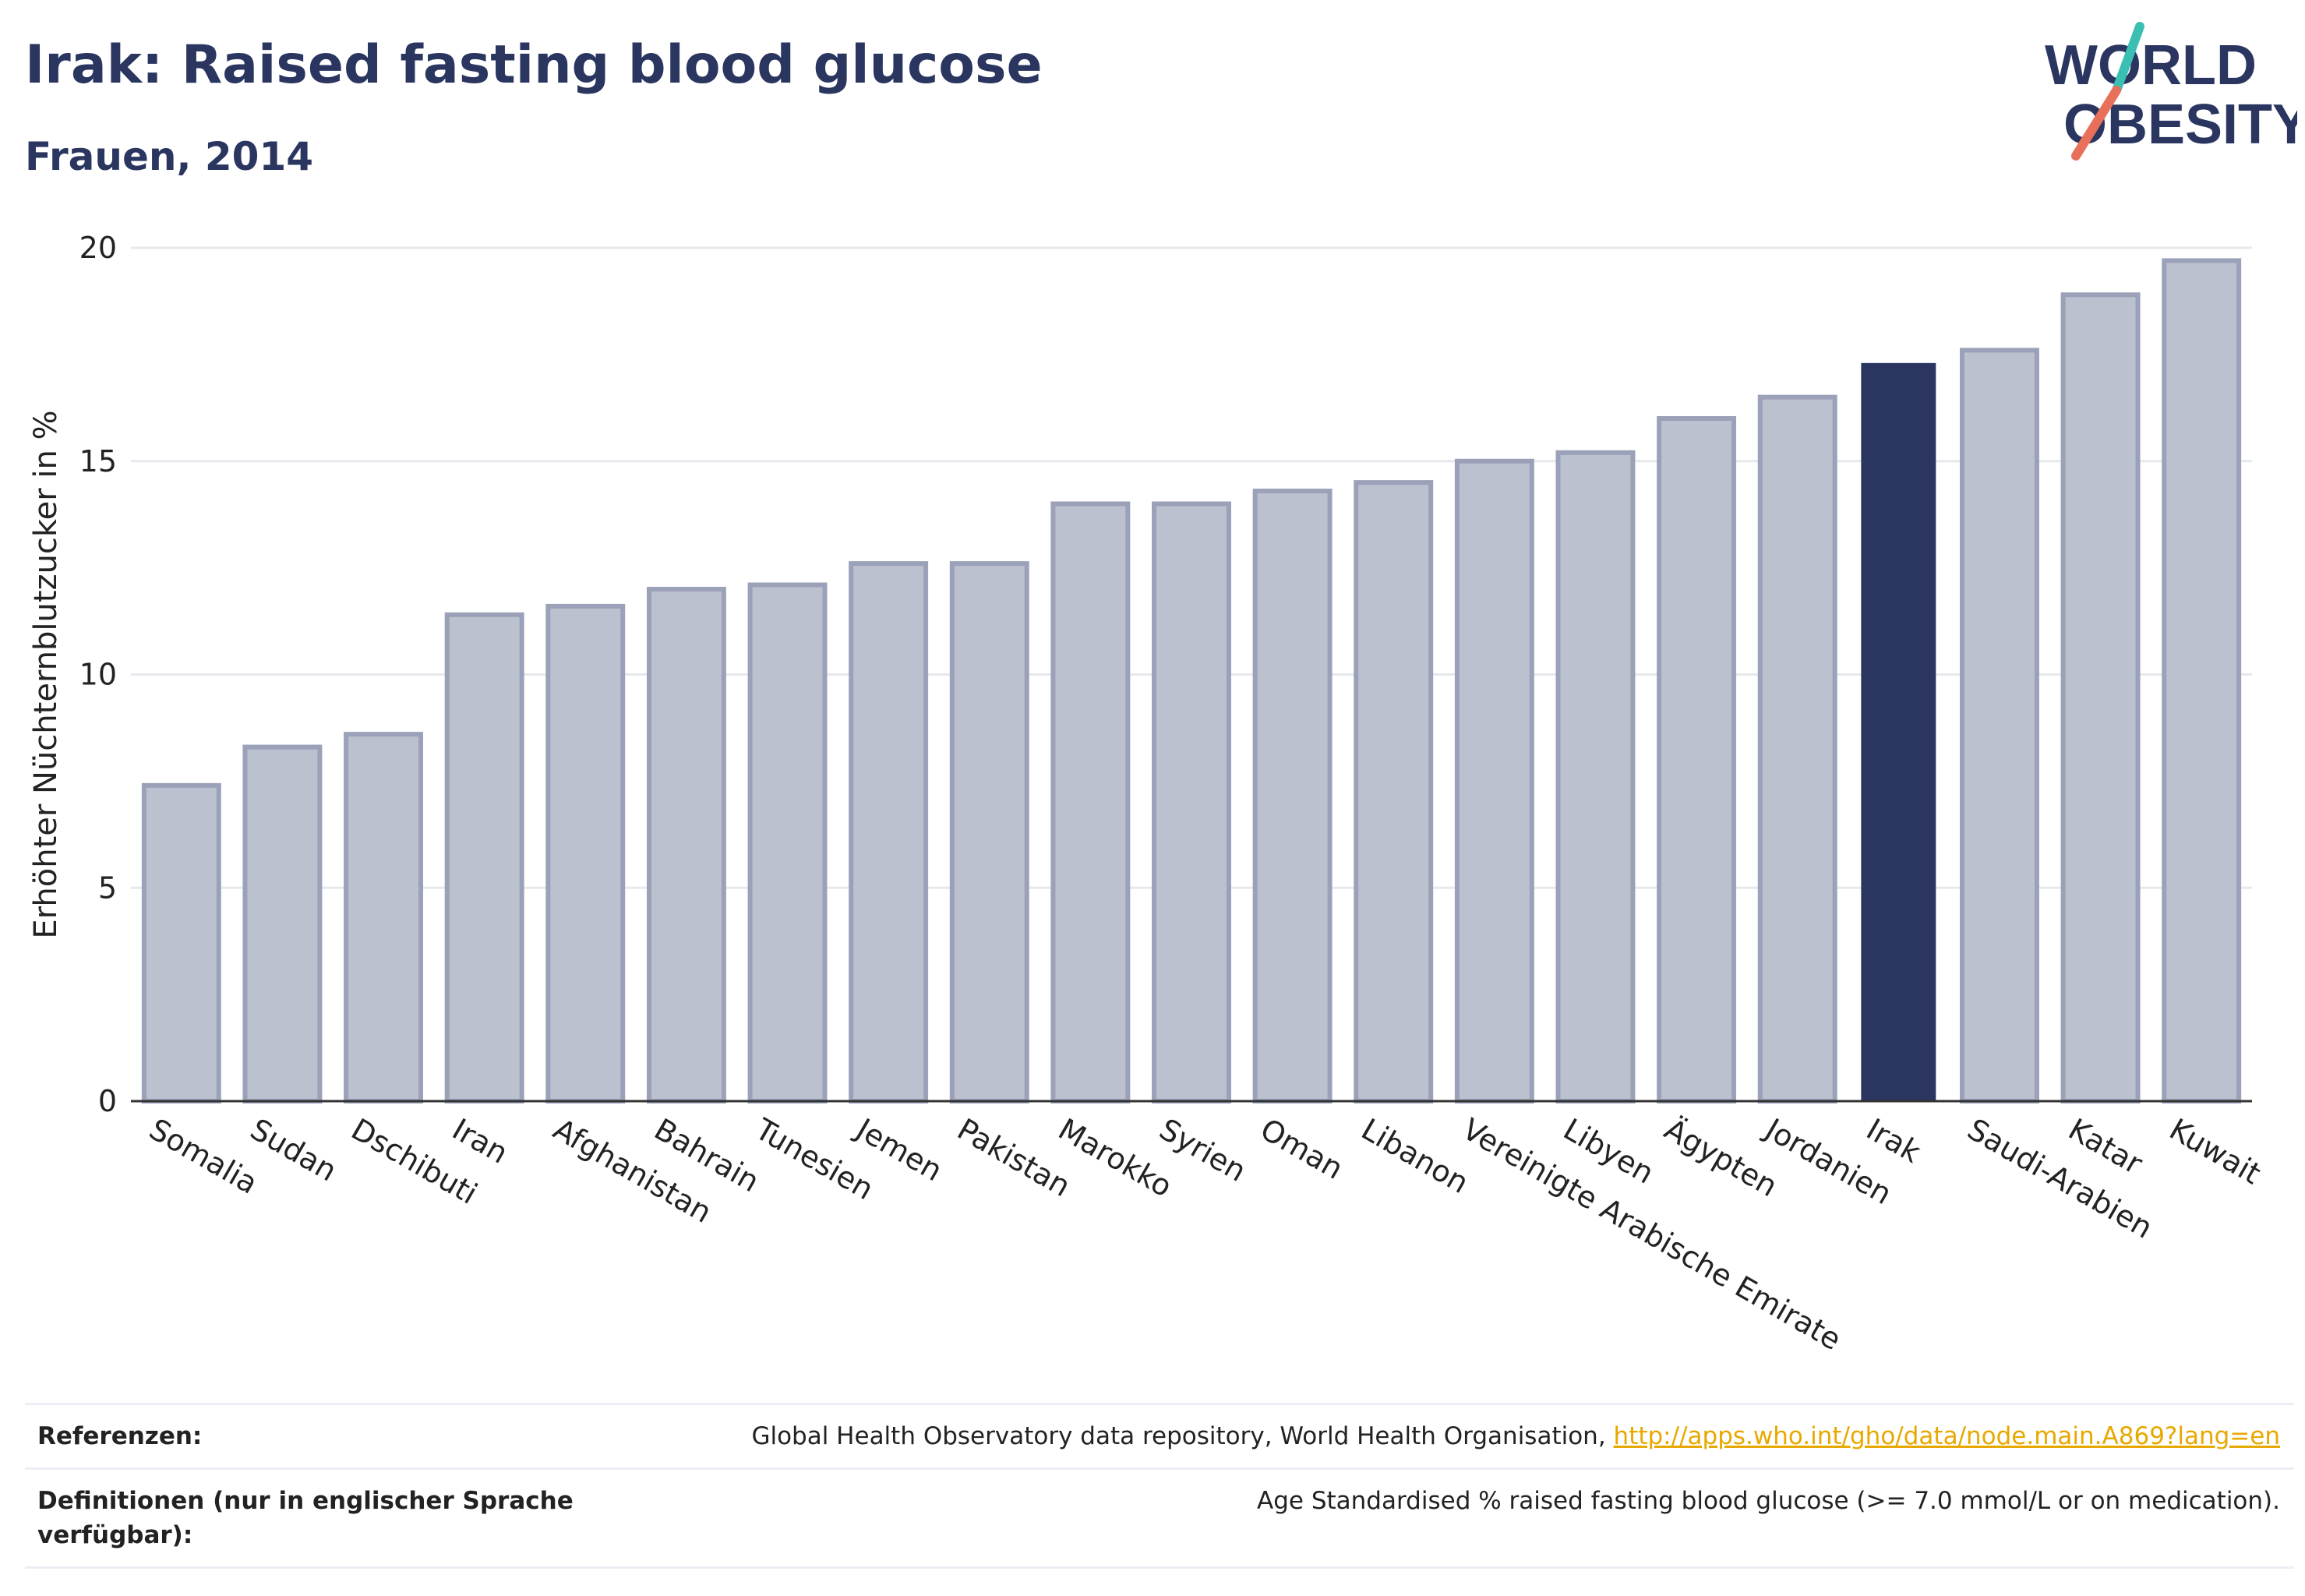  I want to click on world-obesity-logo: WORLD OBESITY, so click(2171, 91).